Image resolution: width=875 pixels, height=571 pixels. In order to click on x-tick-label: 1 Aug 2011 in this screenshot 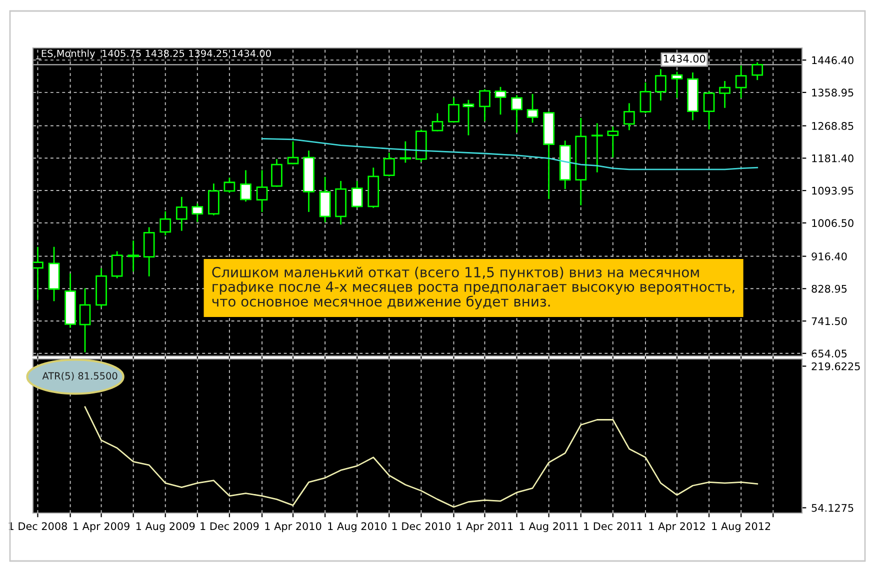, I will do `click(549, 527)`.